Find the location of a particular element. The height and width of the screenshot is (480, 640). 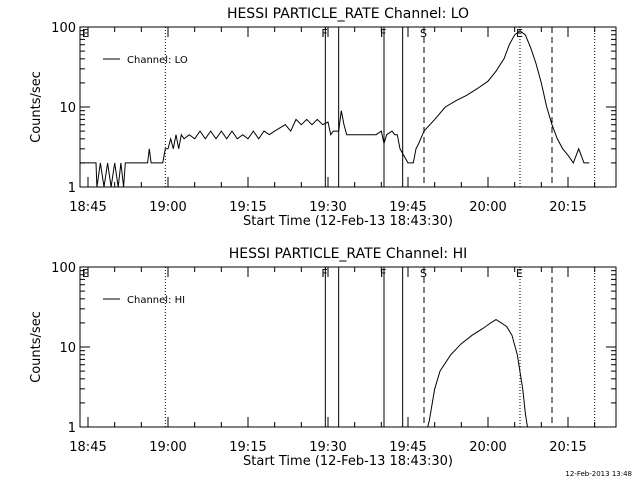

legend: Channel: HI is located at coordinates (144, 300).